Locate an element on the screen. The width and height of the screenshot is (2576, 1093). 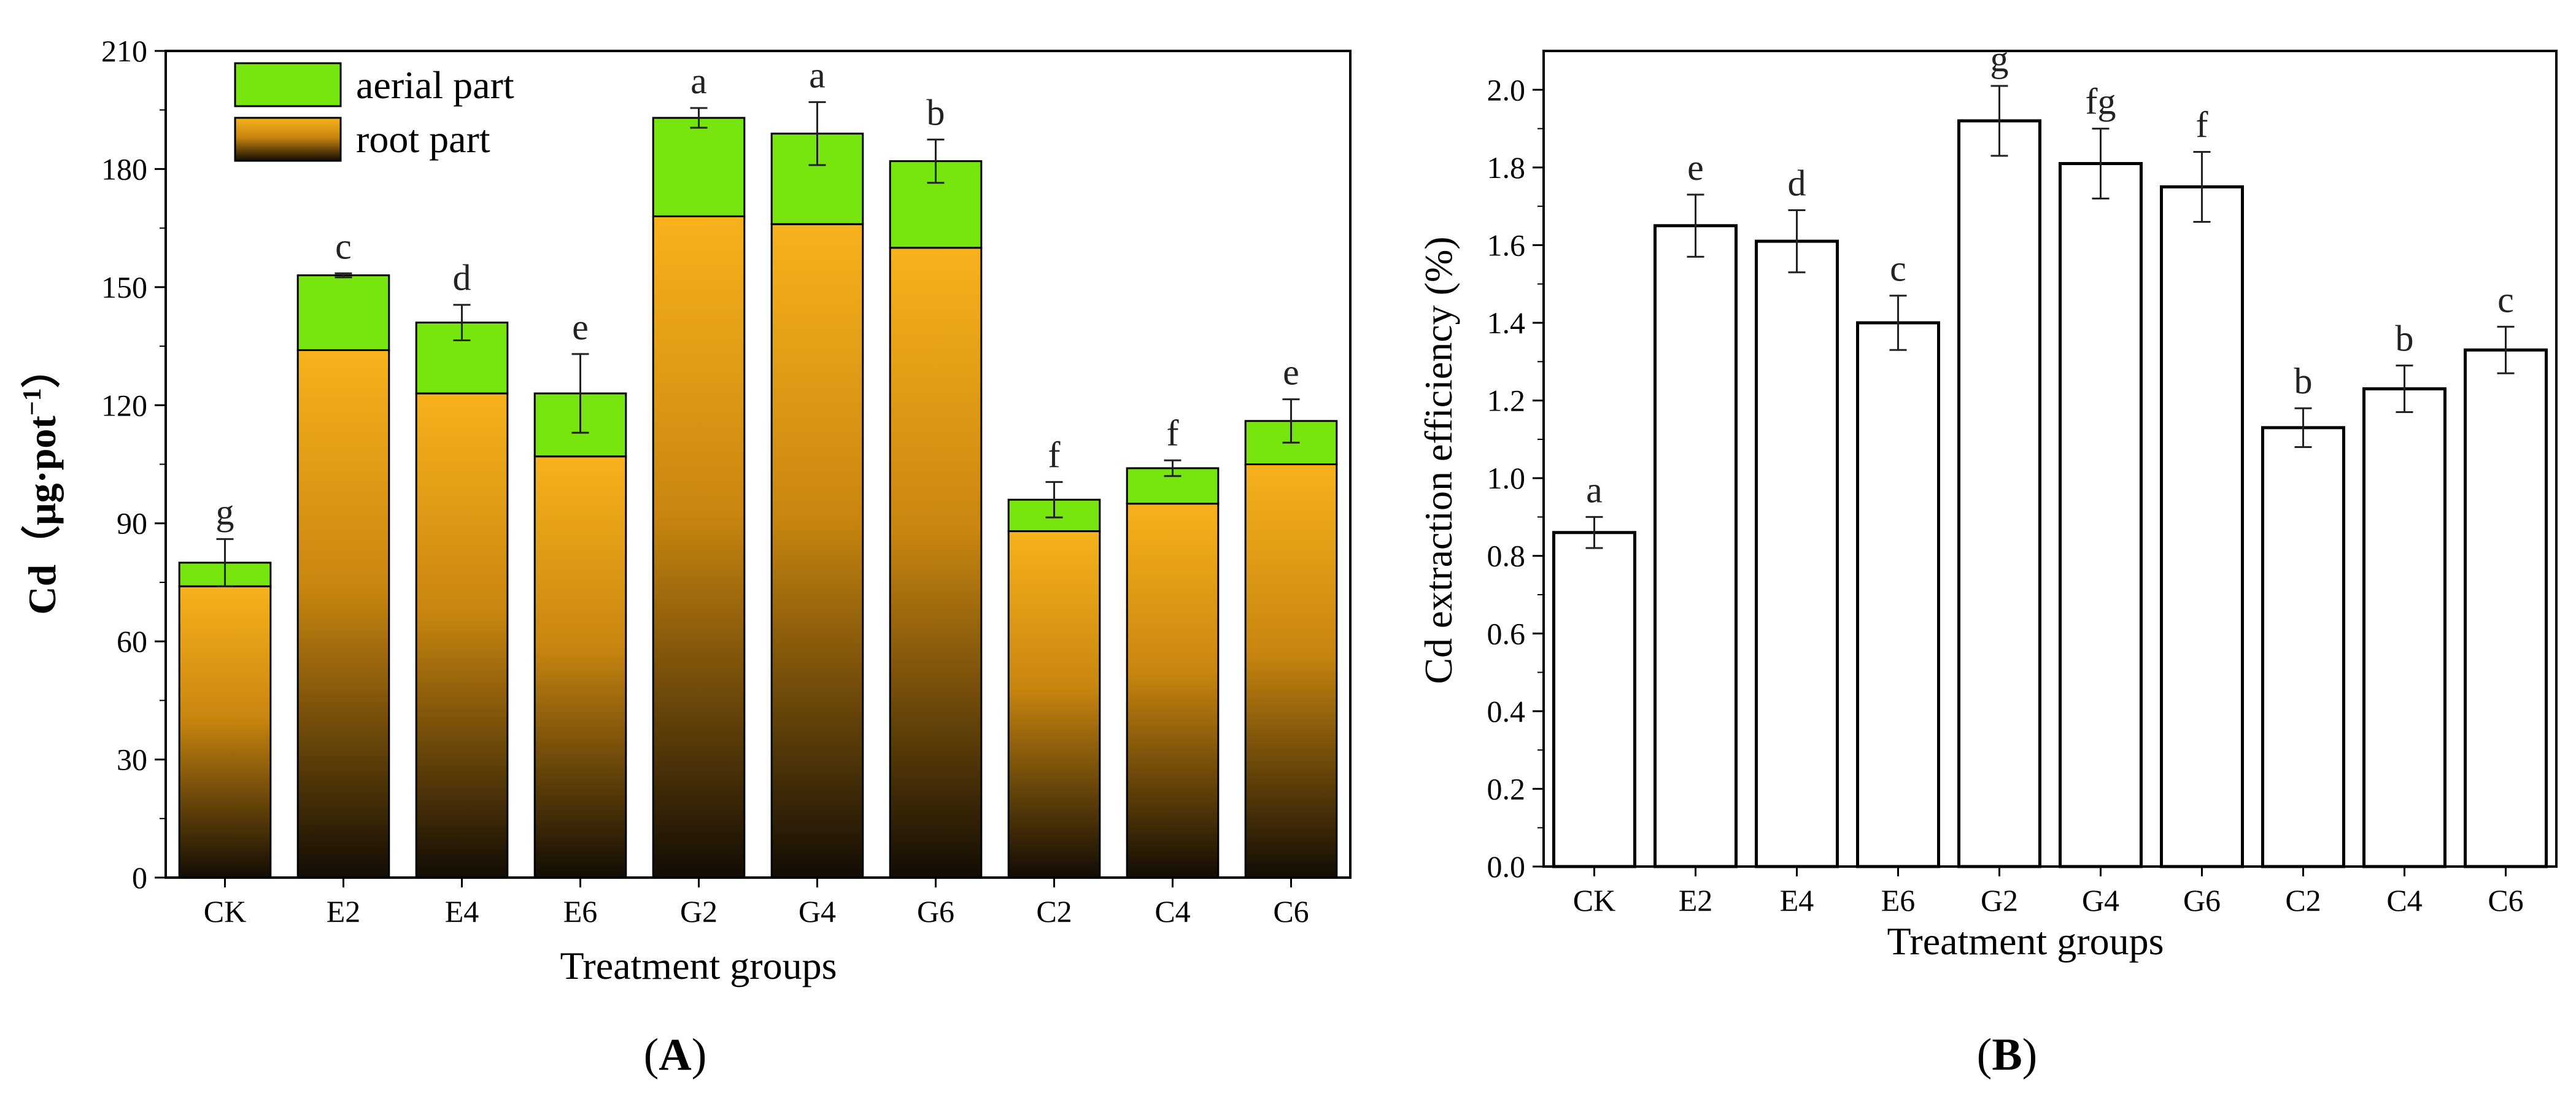
panel-a-y-tick-label: 60 is located at coordinates (132, 641).